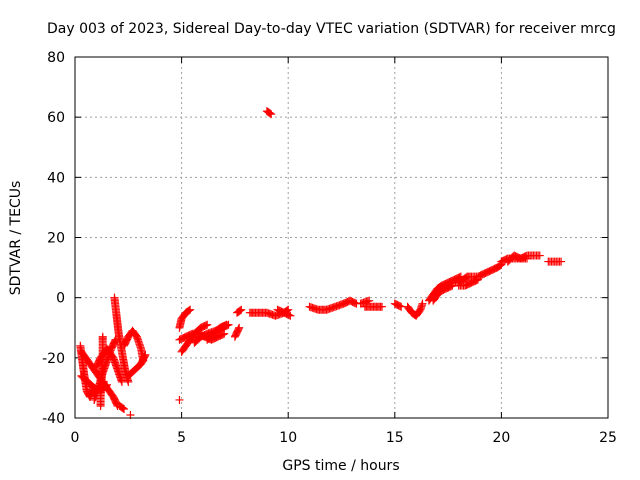  Describe the element at coordinates (53, 359) in the screenshot. I see `y-tick-label: -20` at that location.